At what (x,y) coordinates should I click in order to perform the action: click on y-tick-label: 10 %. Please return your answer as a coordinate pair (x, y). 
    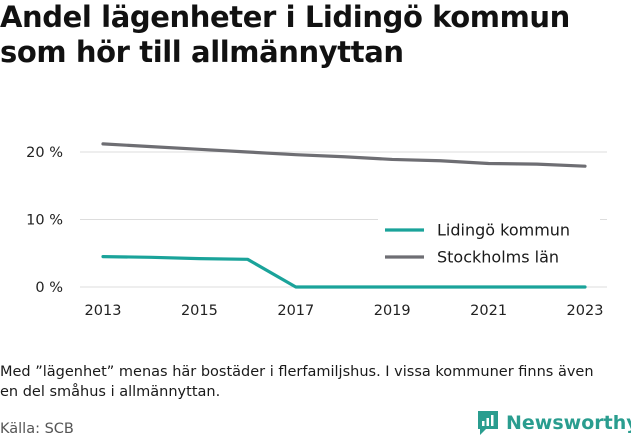
    Looking at the image, I should click on (44, 221).